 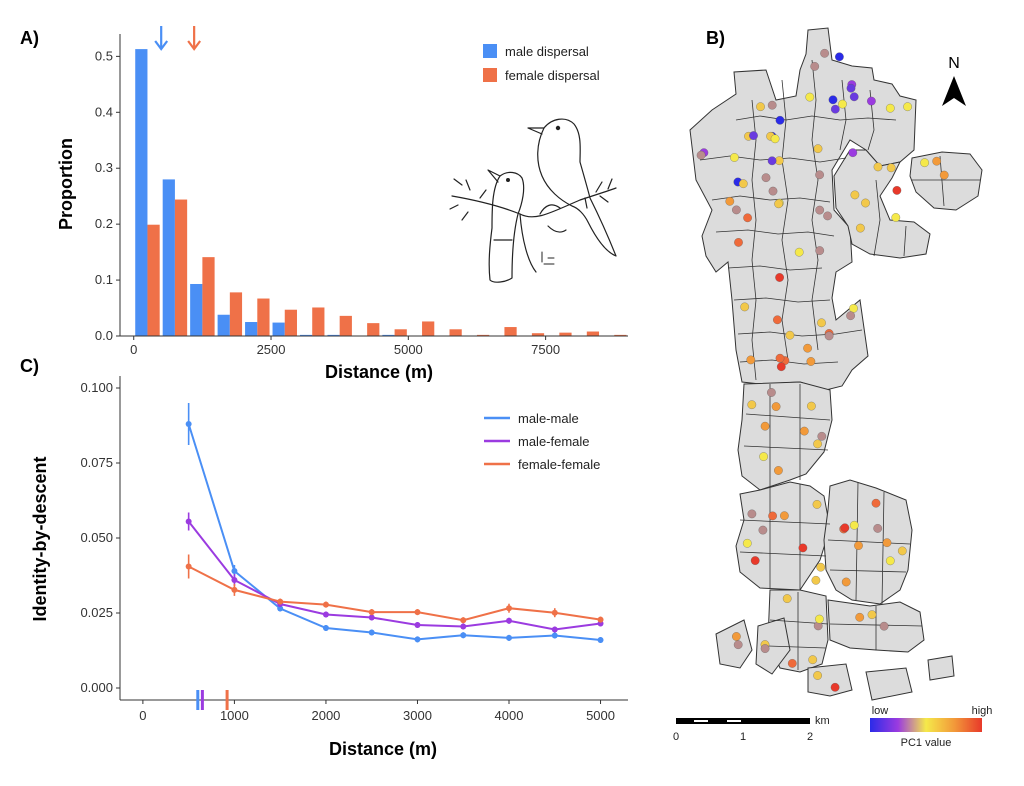 I want to click on ibd-line-male_female, so click(x=394, y=575).